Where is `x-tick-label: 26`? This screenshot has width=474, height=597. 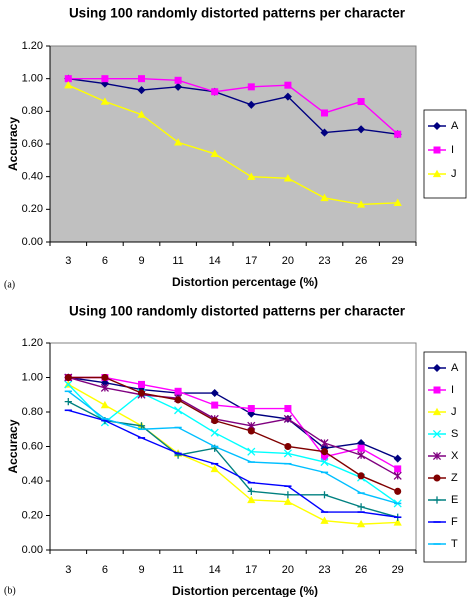 x-tick-label: 26 is located at coordinates (361, 570).